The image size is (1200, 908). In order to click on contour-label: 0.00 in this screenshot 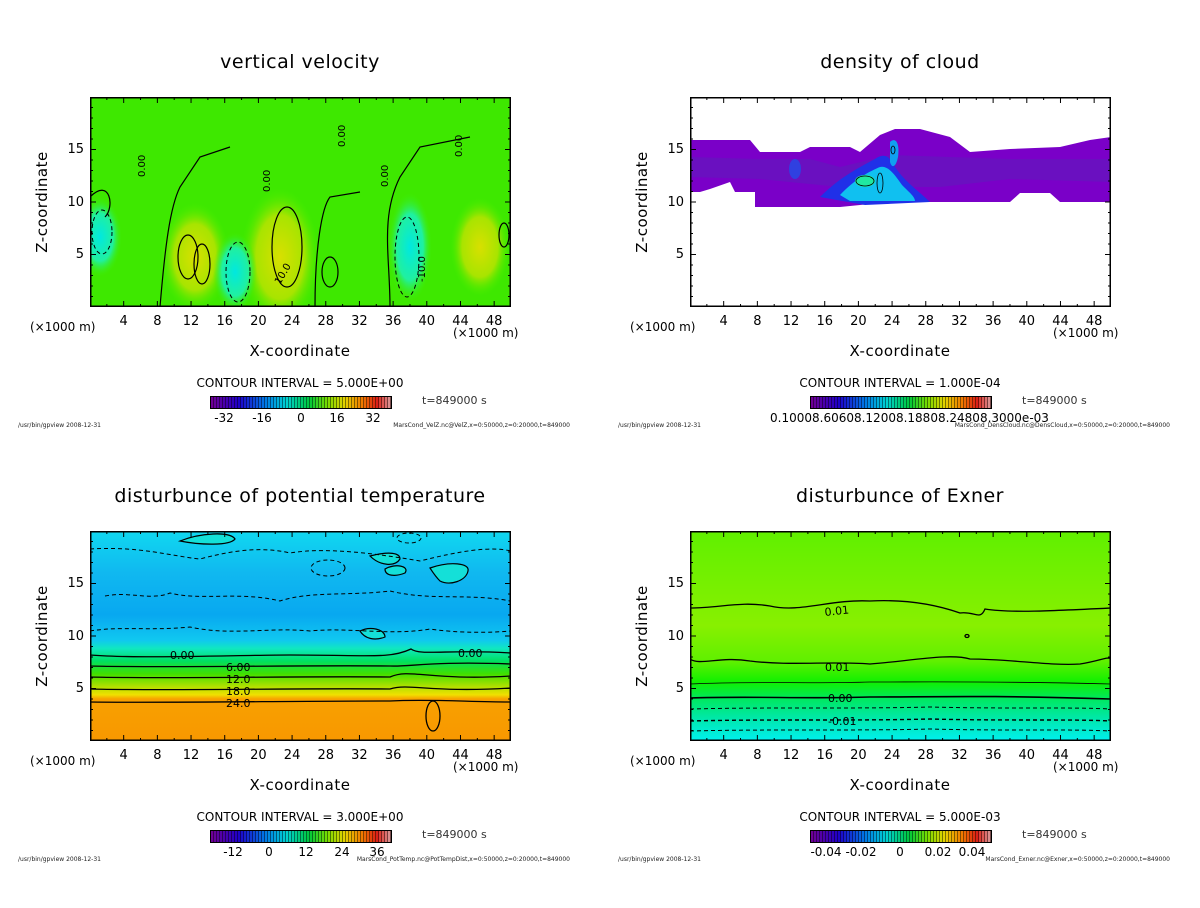, I will do `click(385, 176)`.